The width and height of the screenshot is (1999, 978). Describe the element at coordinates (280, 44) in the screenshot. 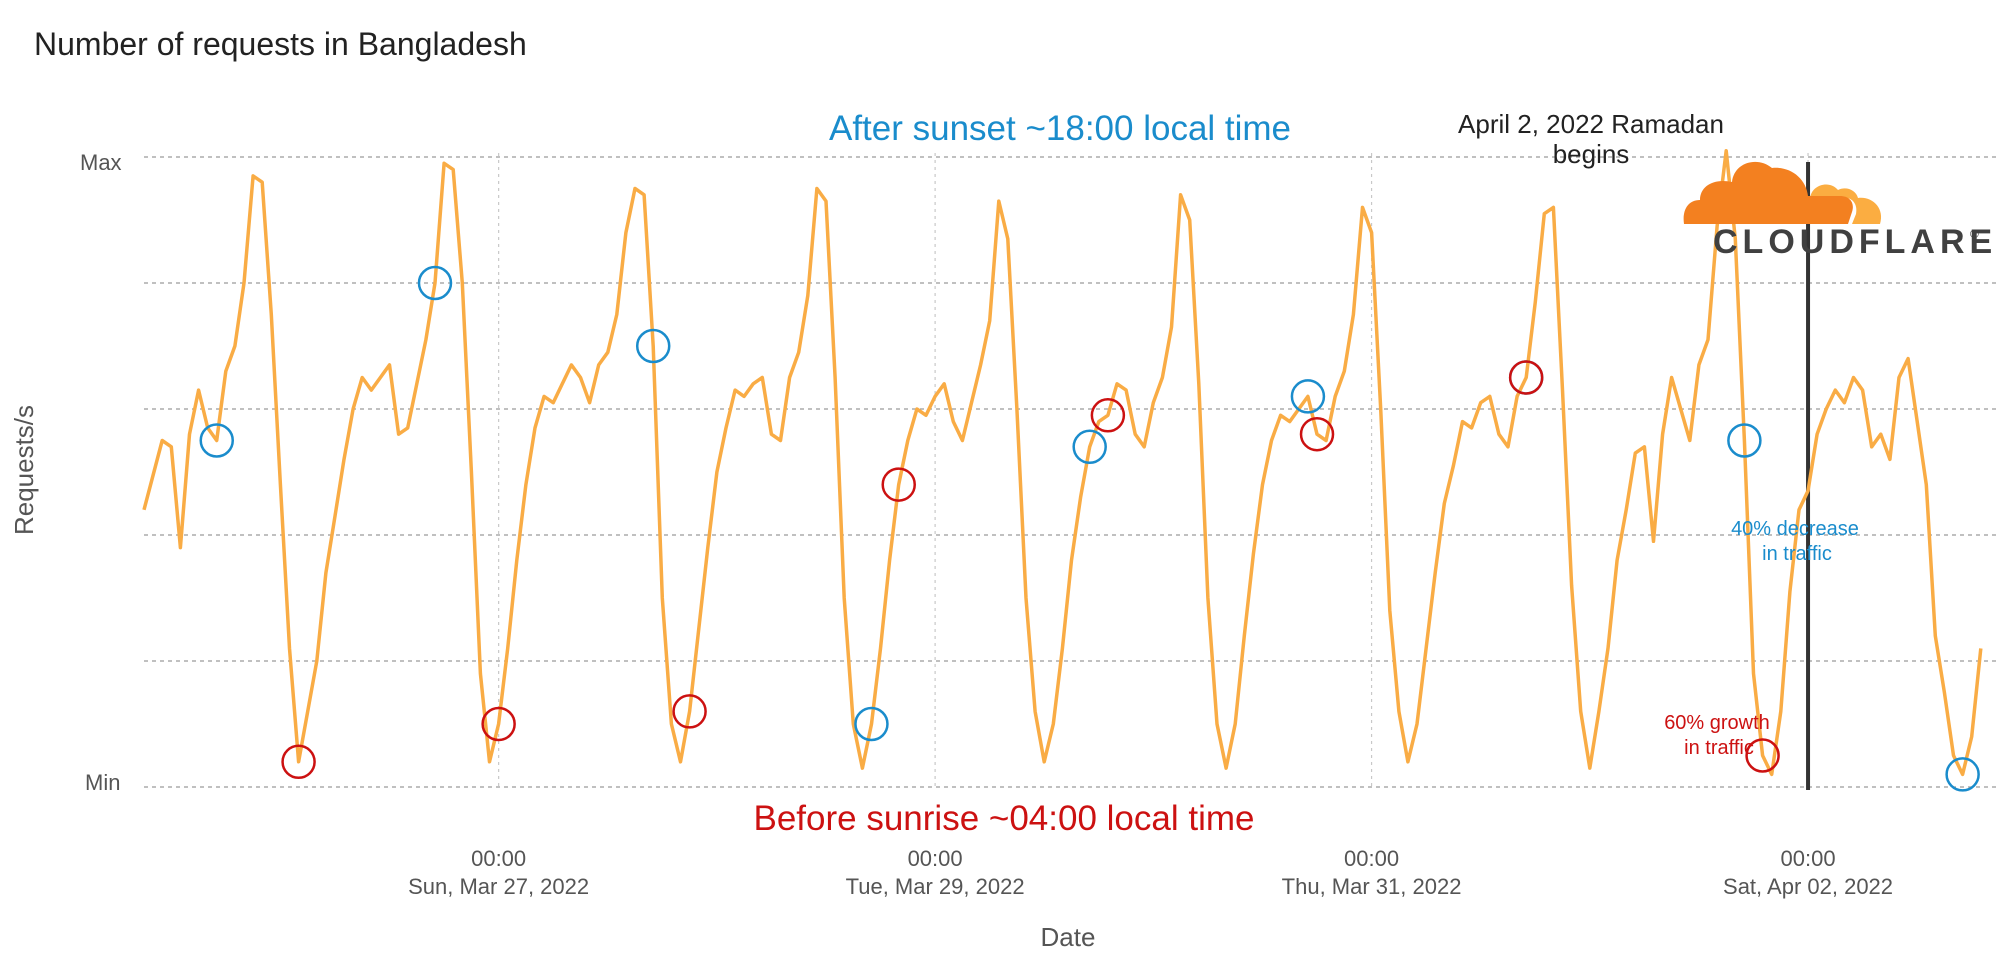

I see `chart-title: Number of requests in Bangladesh` at that location.